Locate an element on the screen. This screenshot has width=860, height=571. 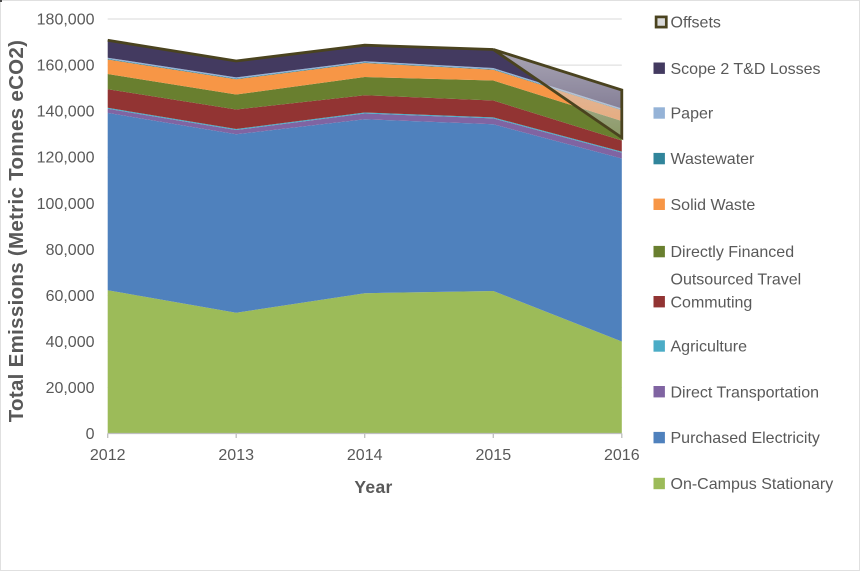
svg-text: 2016 is located at coordinates (622, 455).